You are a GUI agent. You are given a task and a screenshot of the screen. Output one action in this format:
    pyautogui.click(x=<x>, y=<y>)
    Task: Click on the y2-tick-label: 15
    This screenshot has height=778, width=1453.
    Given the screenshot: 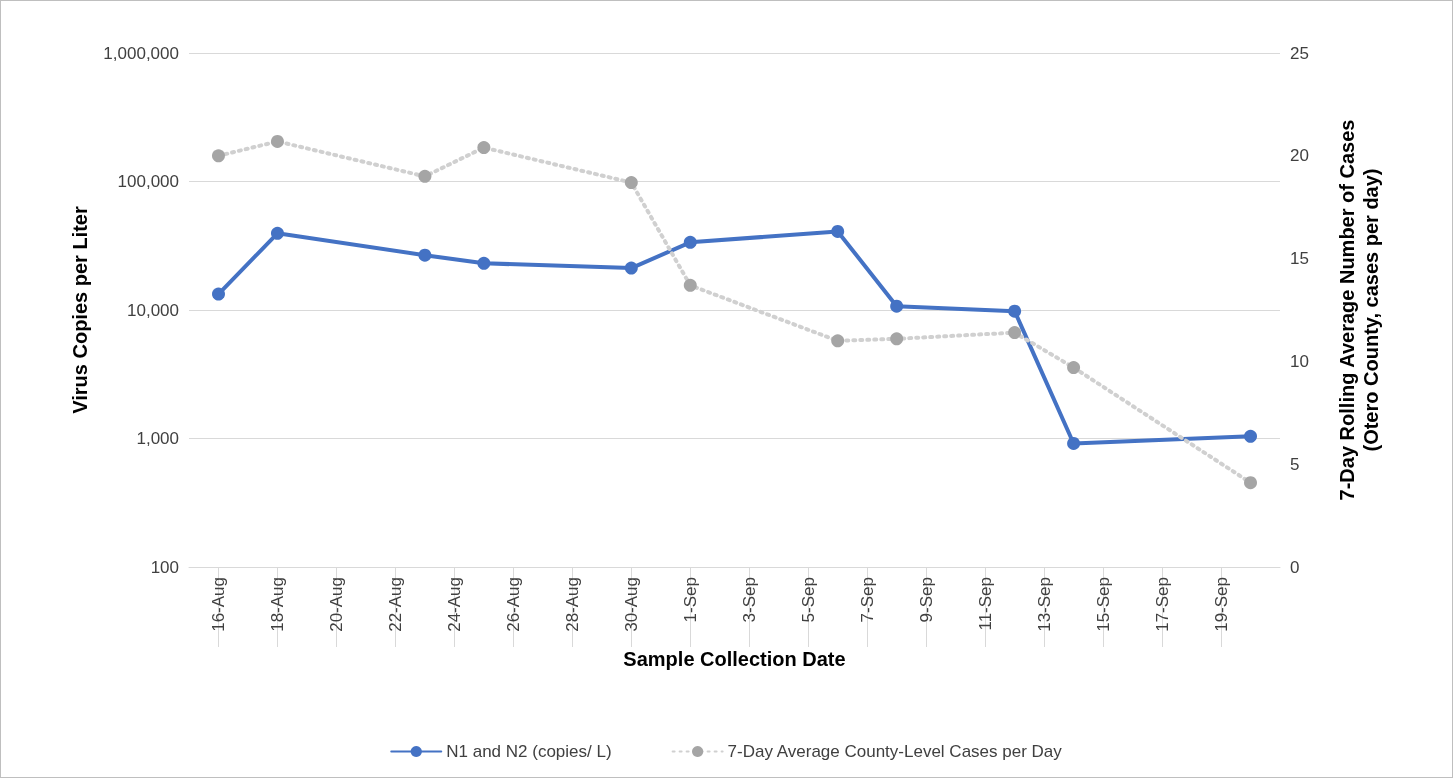 What is the action you would take?
    pyautogui.click(x=1299, y=259)
    